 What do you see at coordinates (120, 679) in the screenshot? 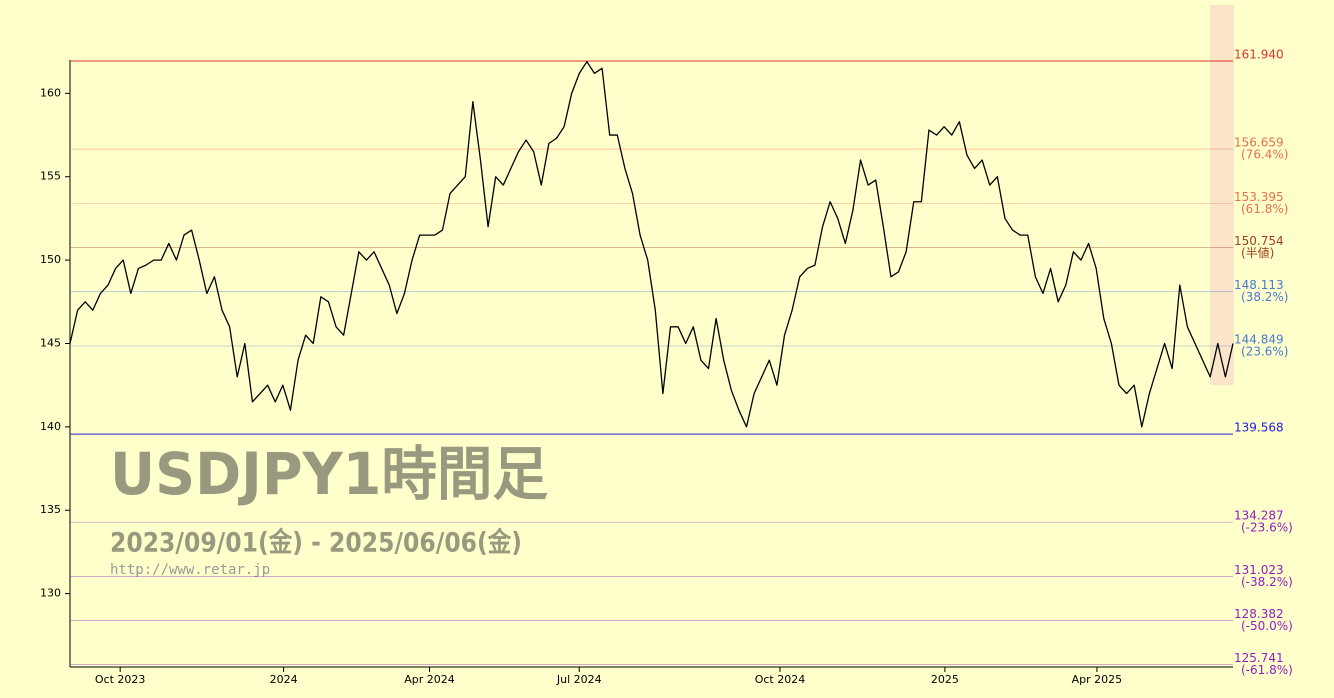
I see `x-tick-label: Oct 2023` at bounding box center [120, 679].